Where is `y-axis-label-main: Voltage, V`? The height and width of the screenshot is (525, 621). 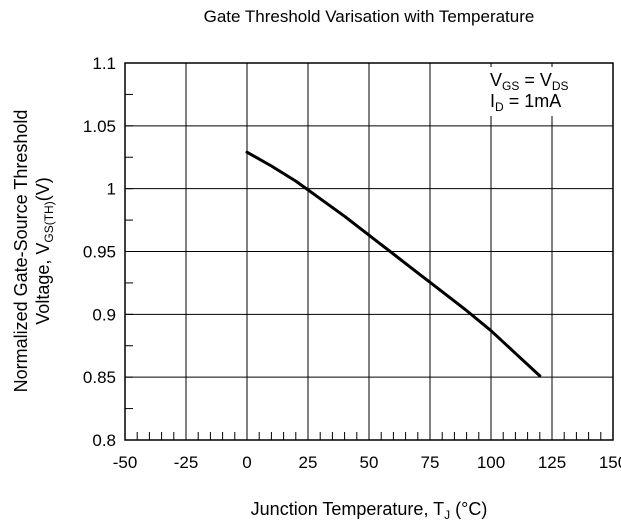
y-axis-label-main: Voltage, V is located at coordinates (43, 284).